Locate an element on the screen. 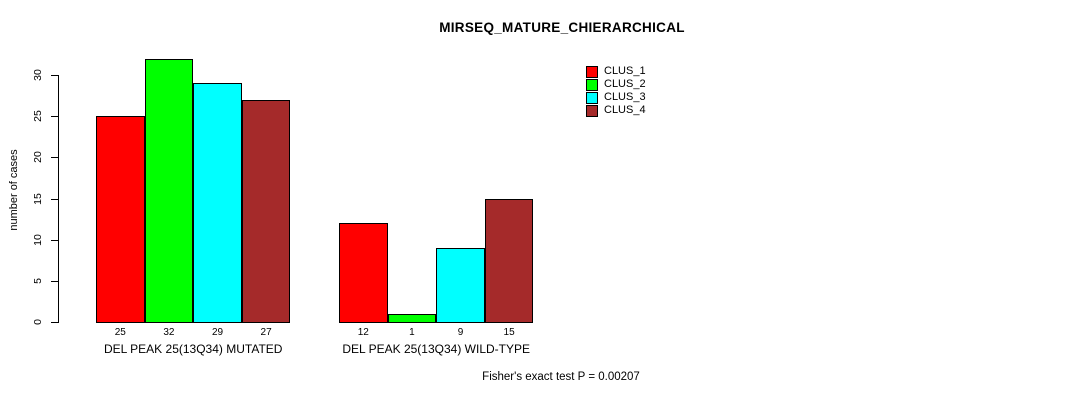  y-axis-line is located at coordinates (58, 199).